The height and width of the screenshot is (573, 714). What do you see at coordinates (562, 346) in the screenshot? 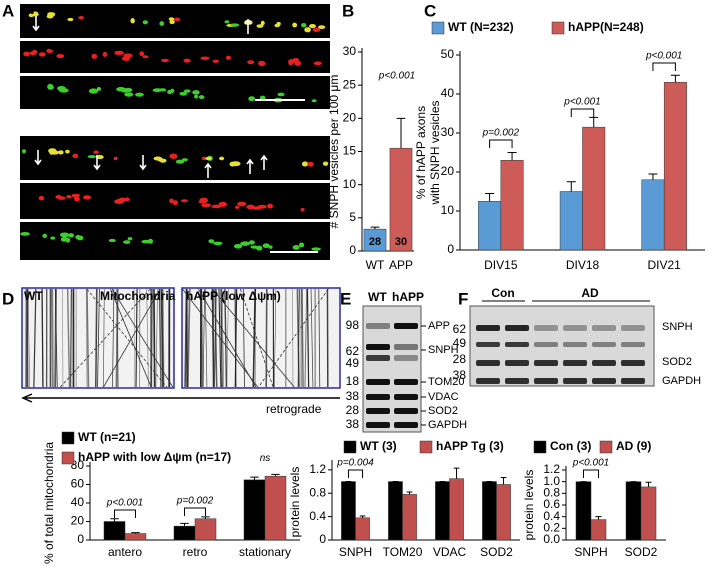
I see `blot` at bounding box center [562, 346].